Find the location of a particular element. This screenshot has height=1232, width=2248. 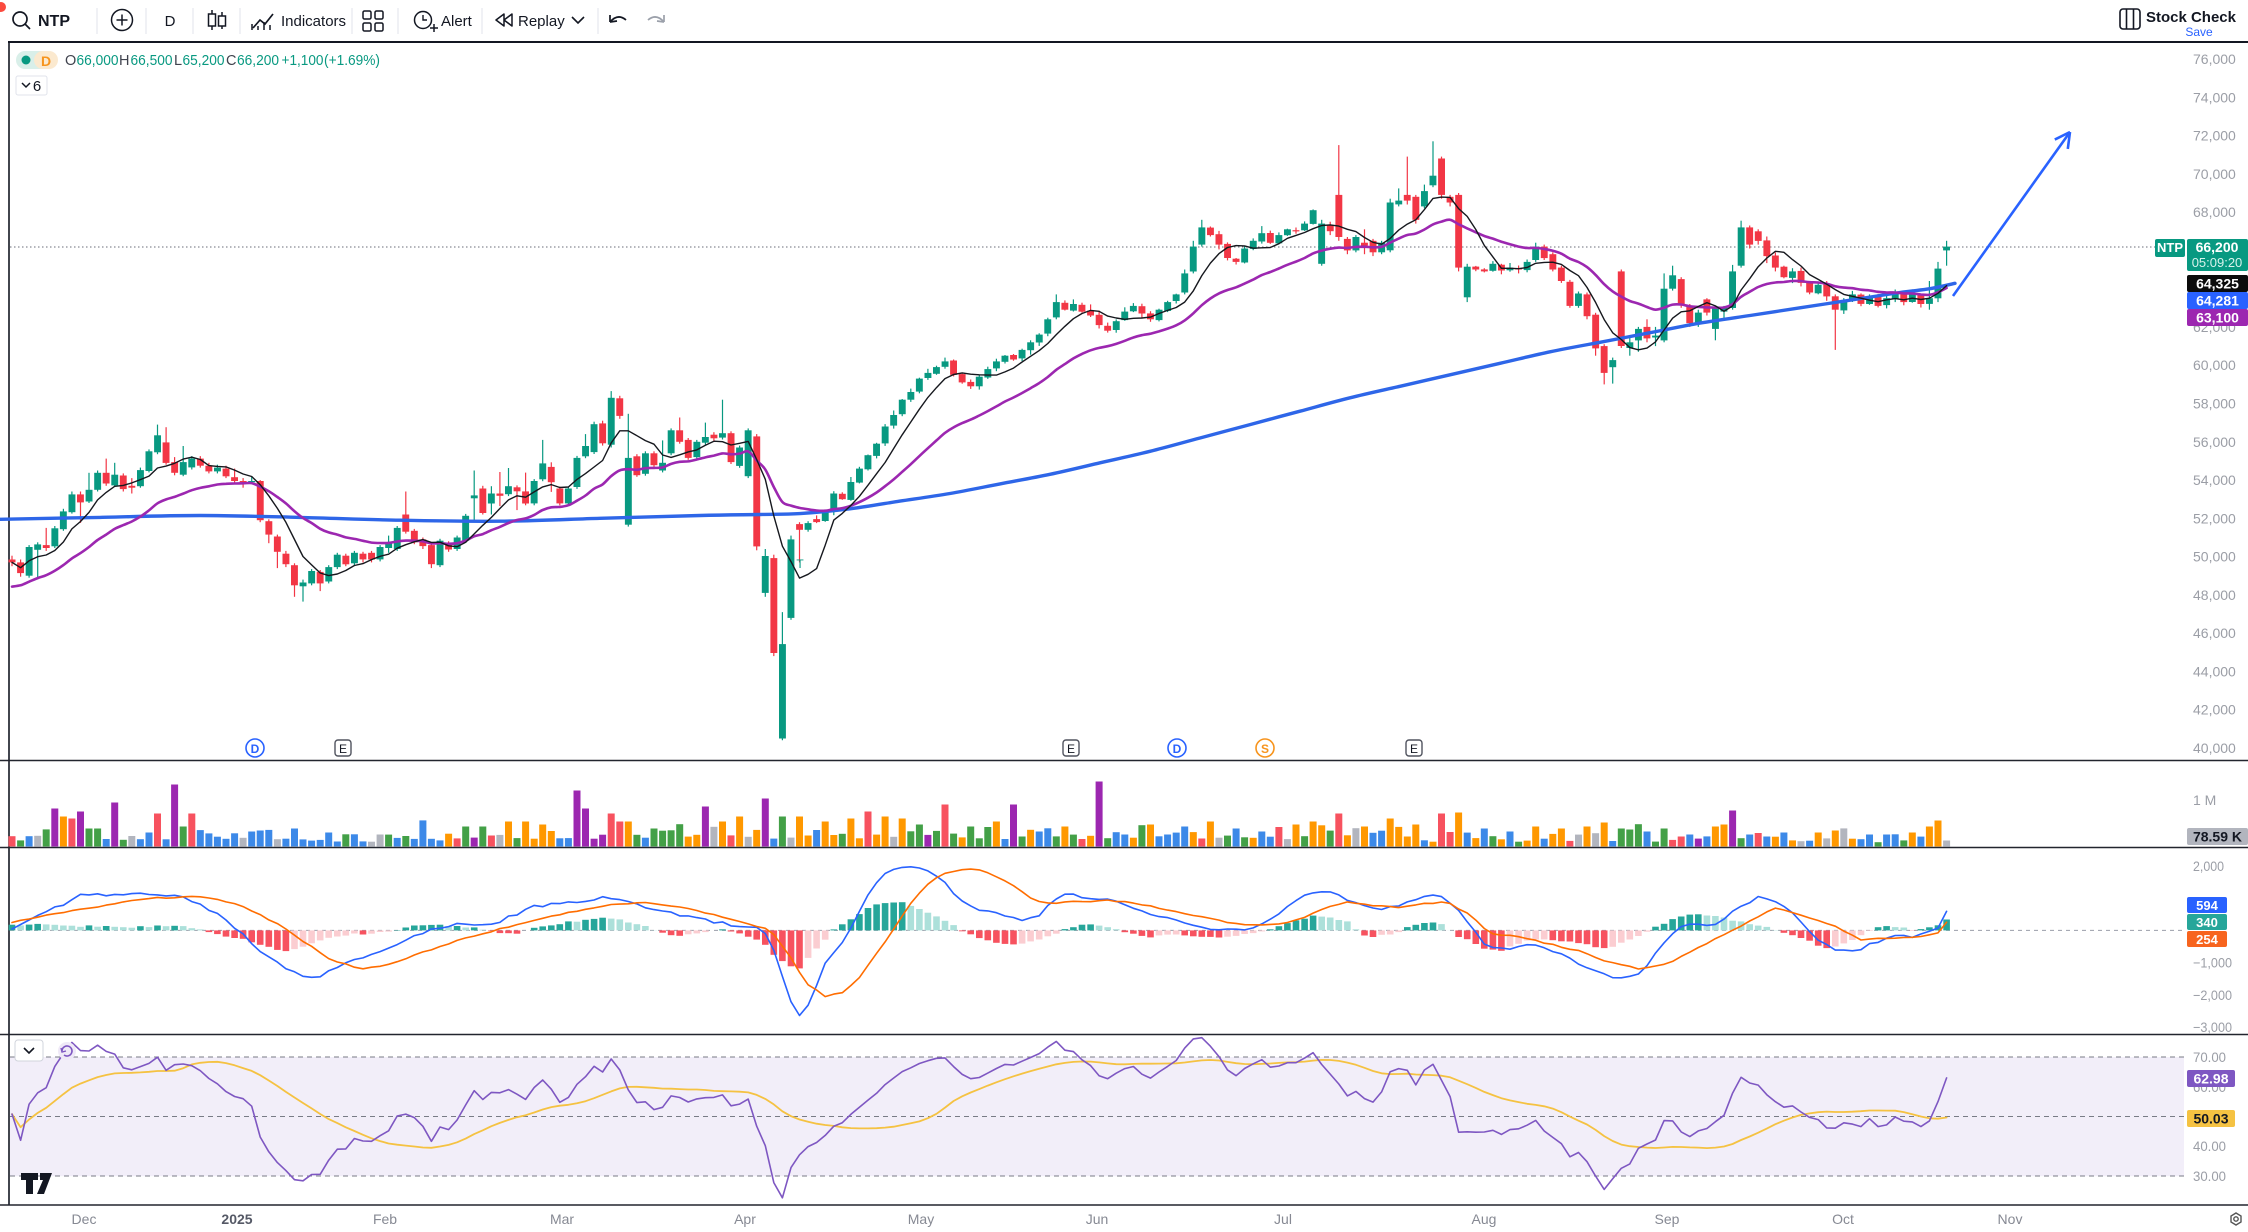

svg-text: 74,000 is located at coordinates (2214, 97).